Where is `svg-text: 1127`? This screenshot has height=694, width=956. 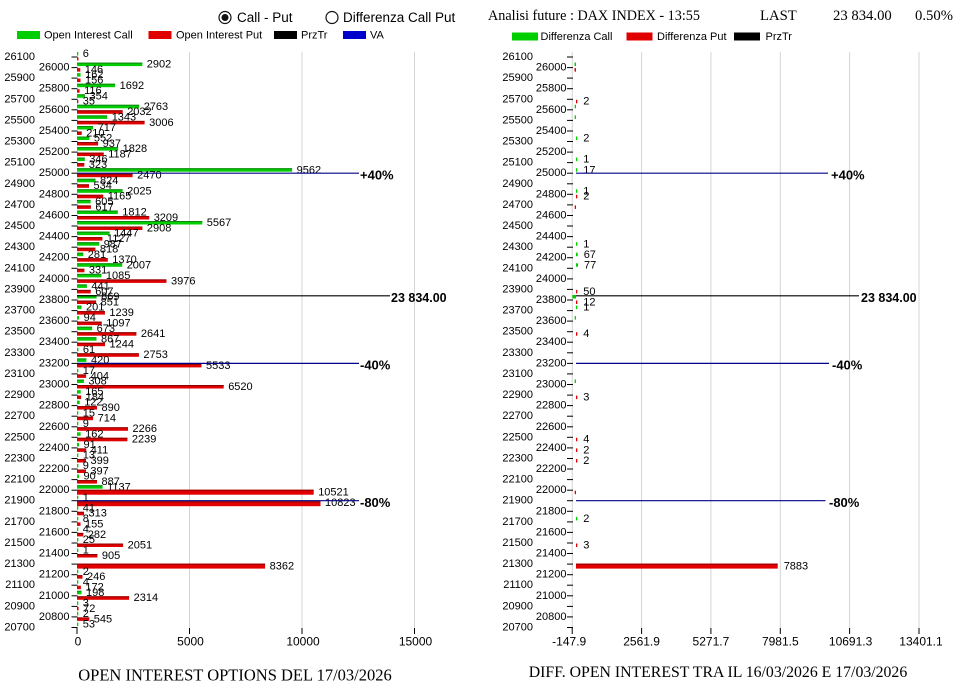
svg-text: 1127 is located at coordinates (119, 239).